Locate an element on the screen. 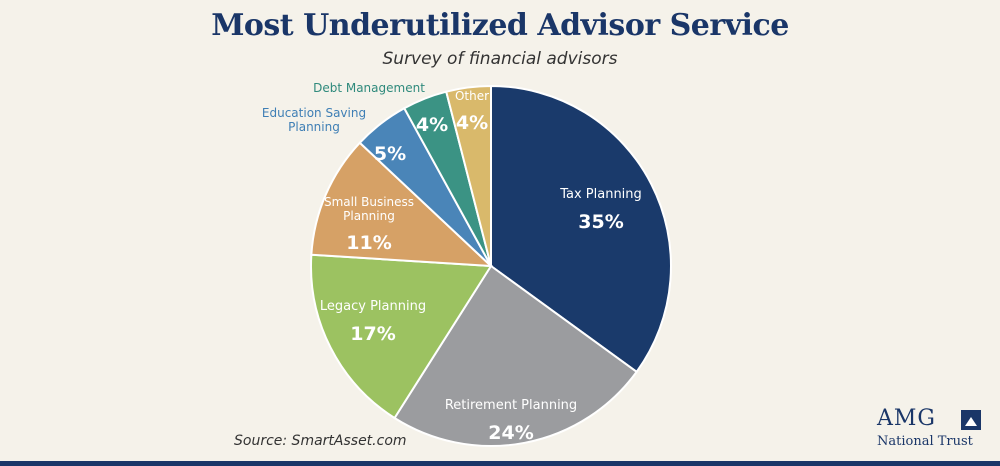  pie-slice-retirement-planning is located at coordinates (516, 355).